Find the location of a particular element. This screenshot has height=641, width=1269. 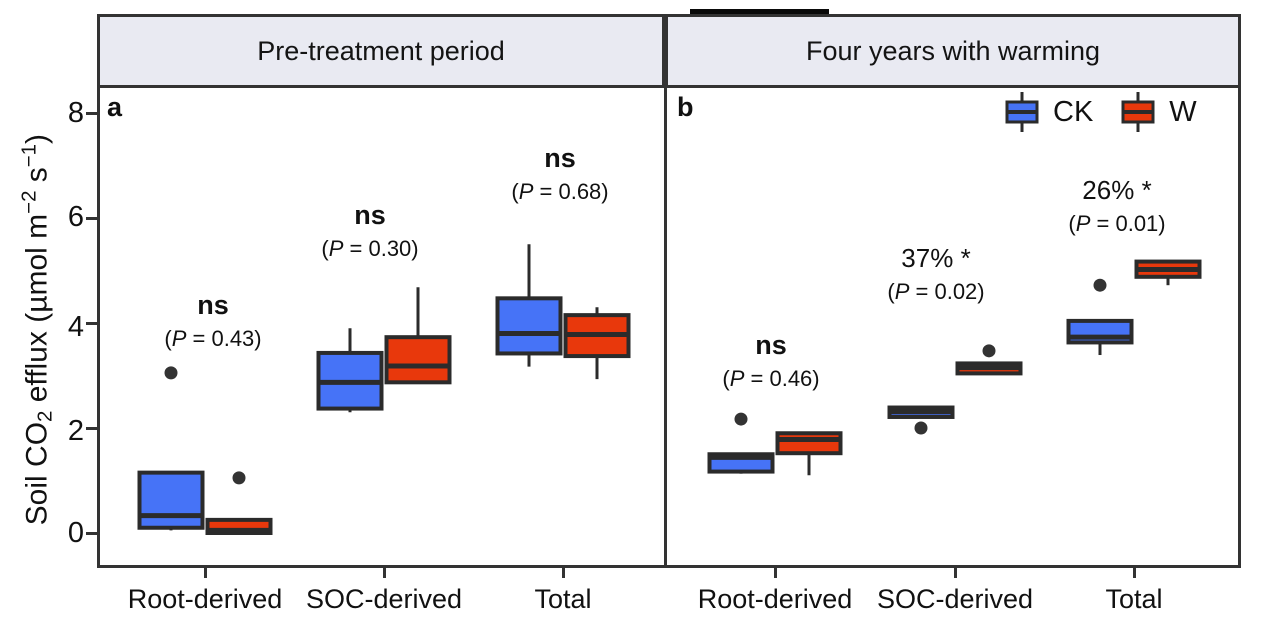

p-value-label: (P = 0.43) is located at coordinates (213, 339).